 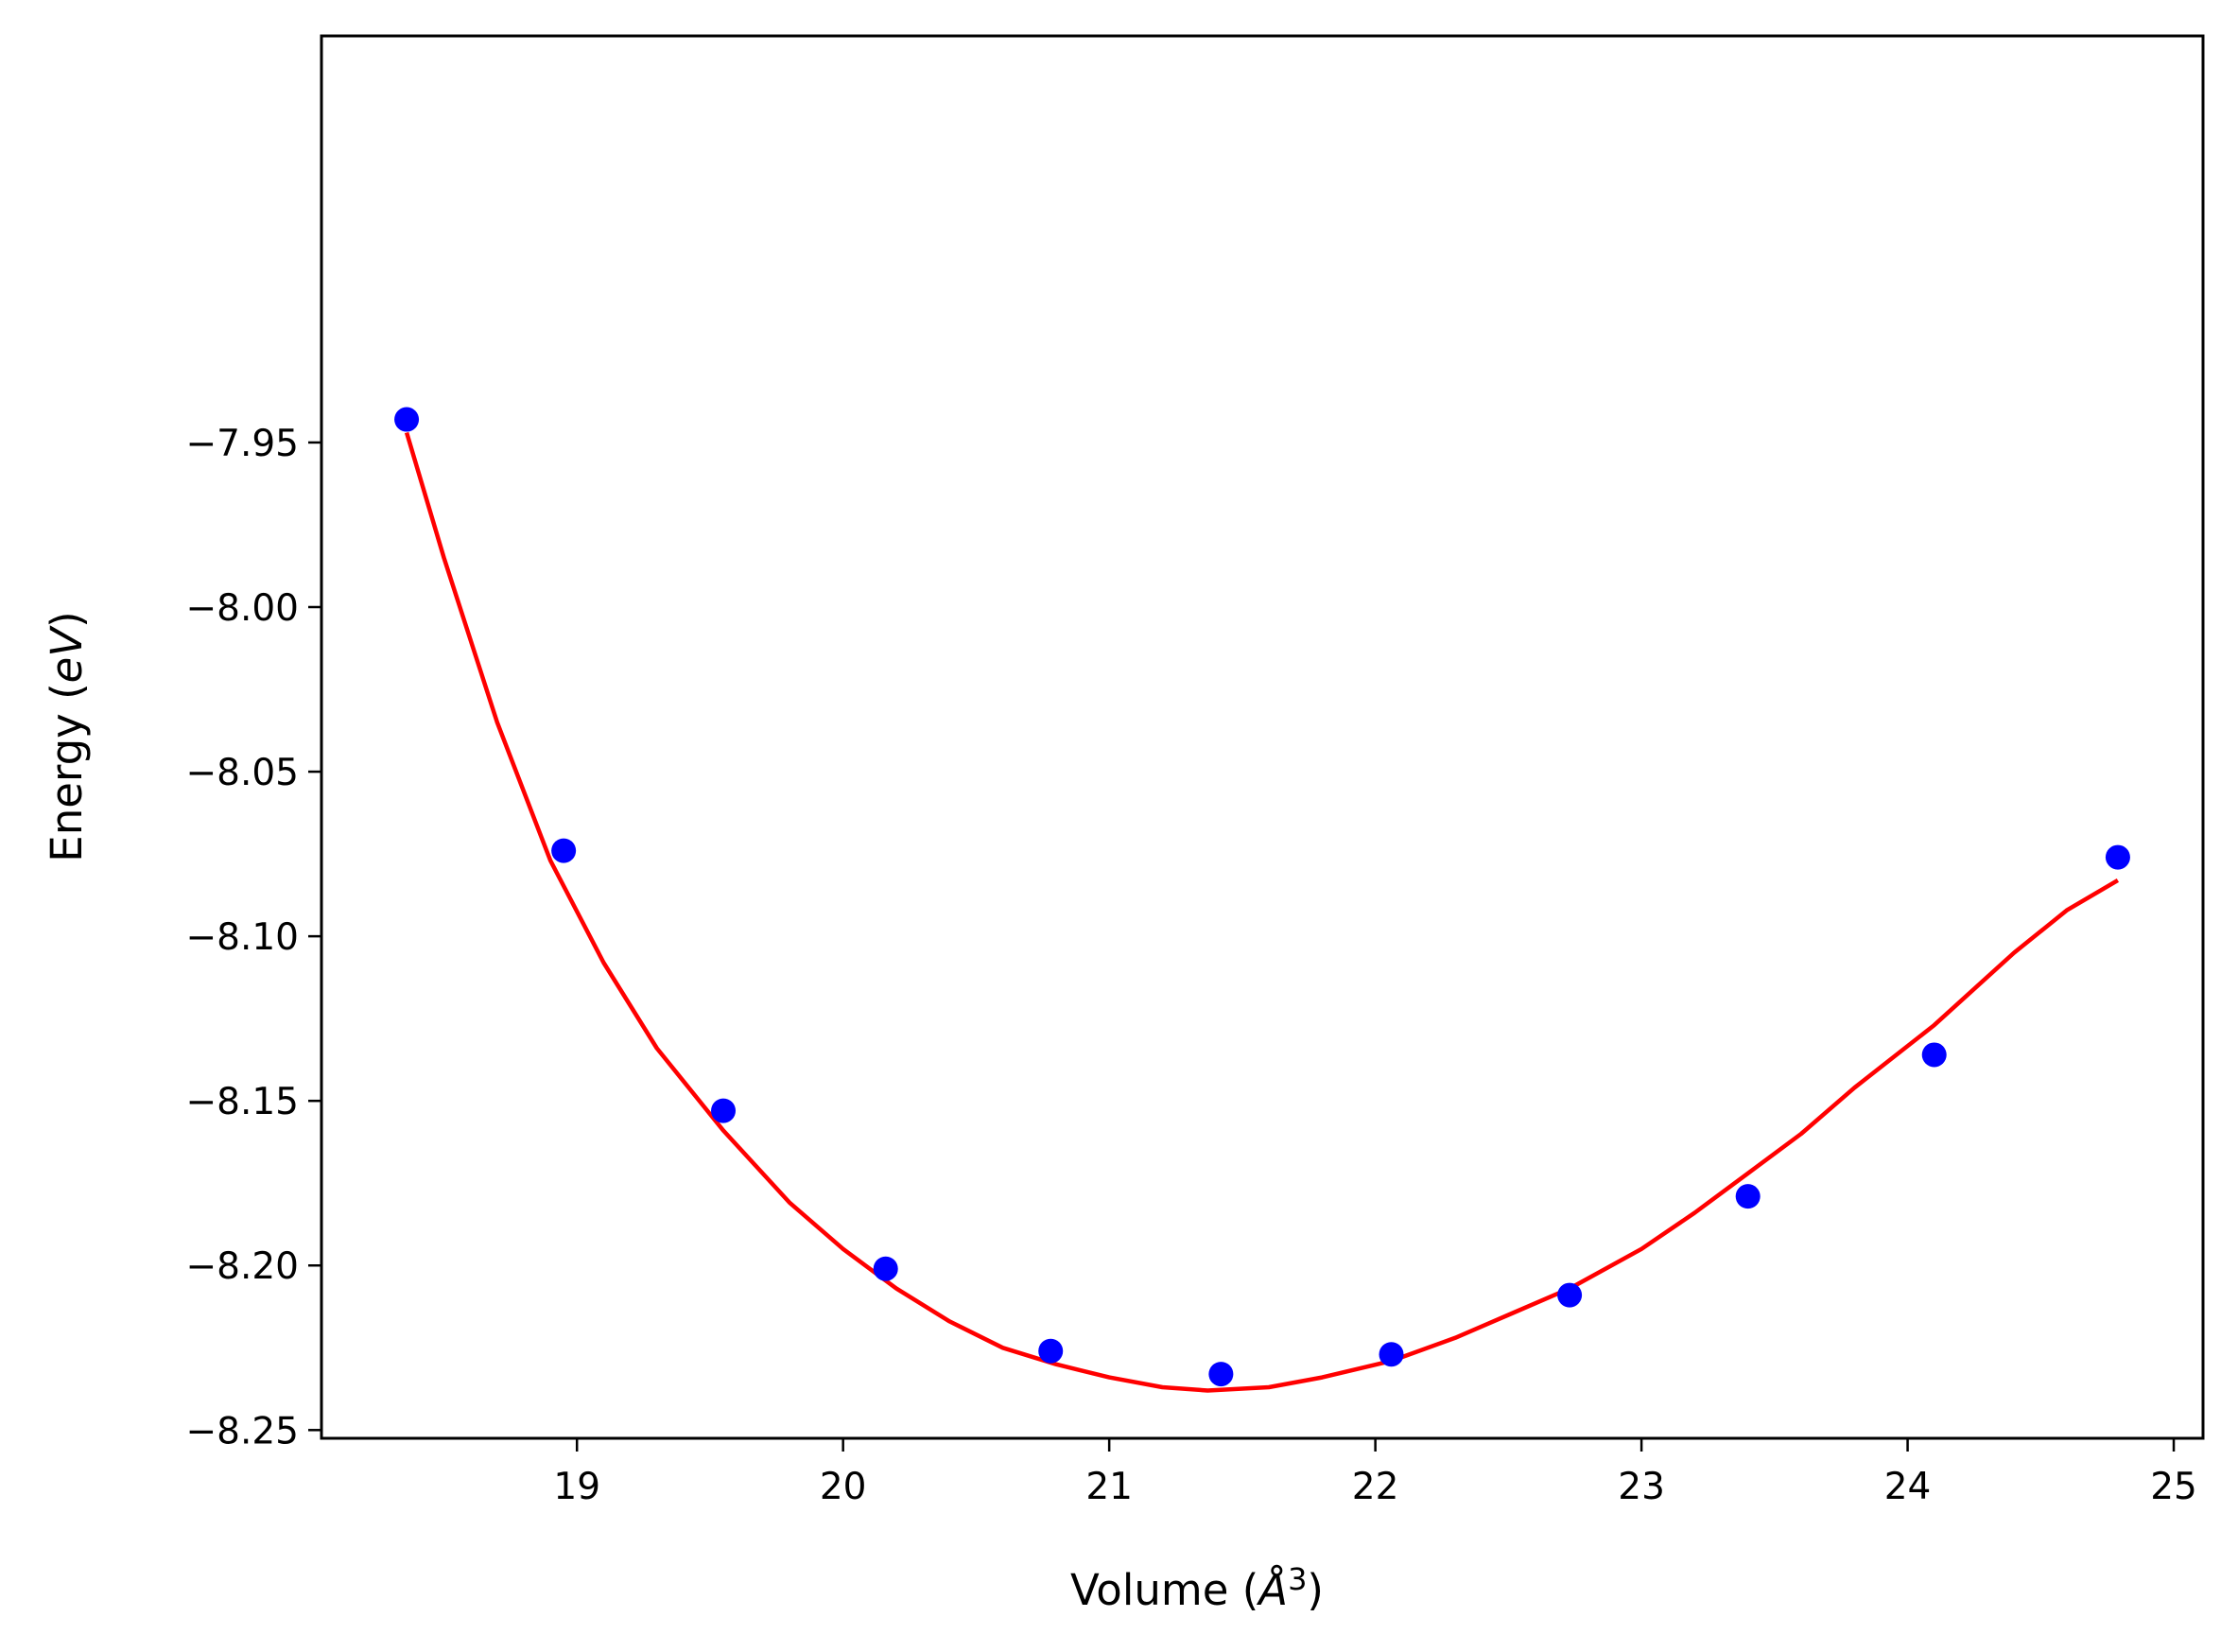 What do you see at coordinates (242, 1431) in the screenshot?
I see `y-tick-label: −8.25` at bounding box center [242, 1431].